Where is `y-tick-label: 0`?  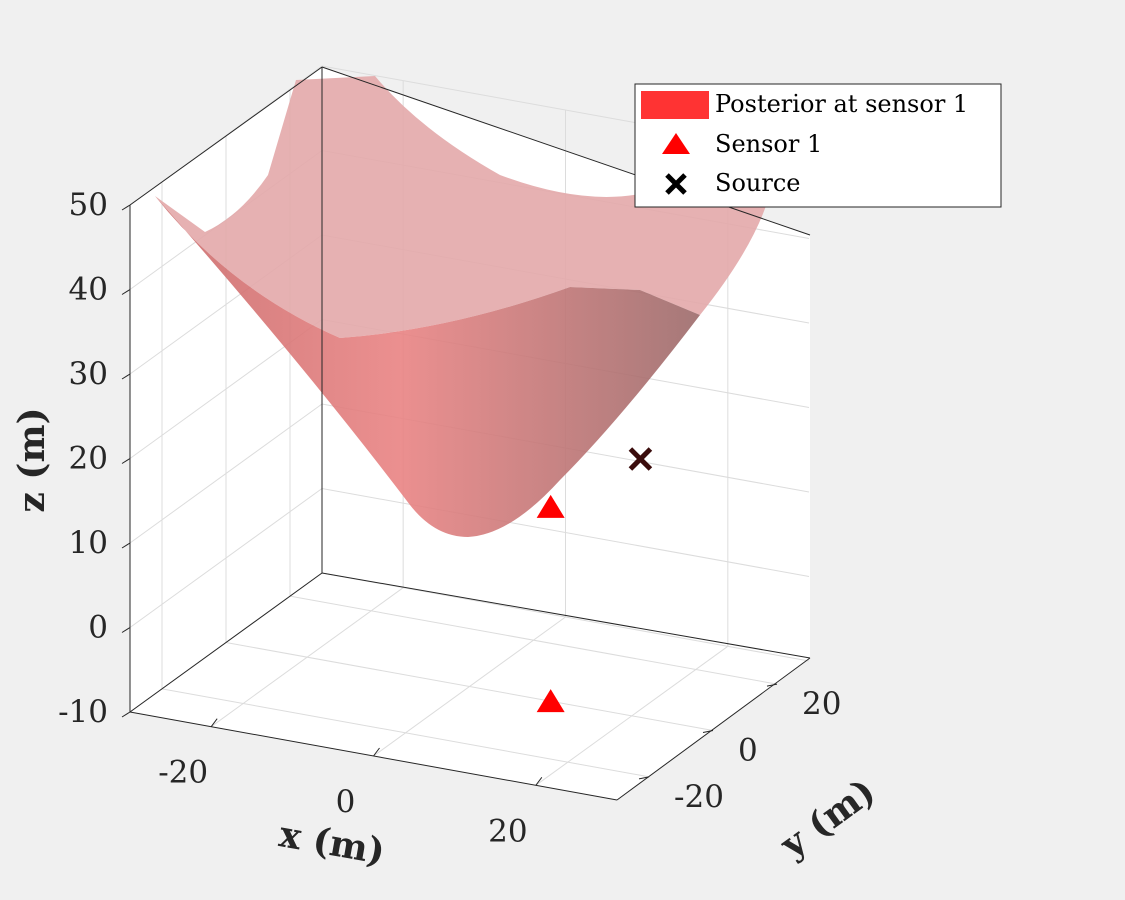
y-tick-label: 0 is located at coordinates (748, 751).